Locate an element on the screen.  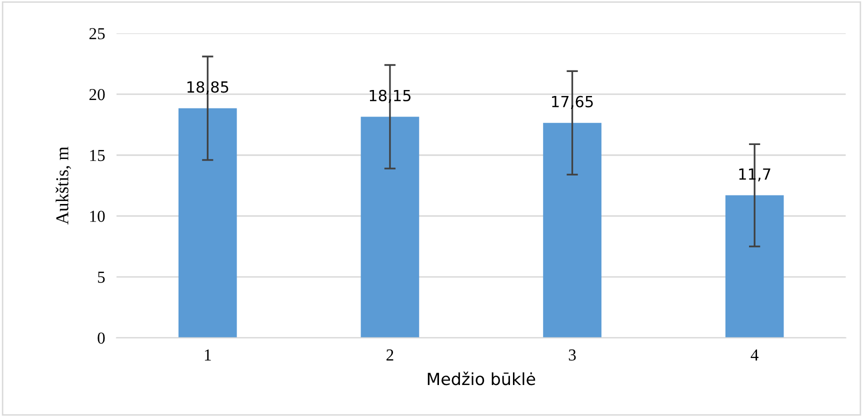
y-tick-label: 0 is located at coordinates (101, 338).